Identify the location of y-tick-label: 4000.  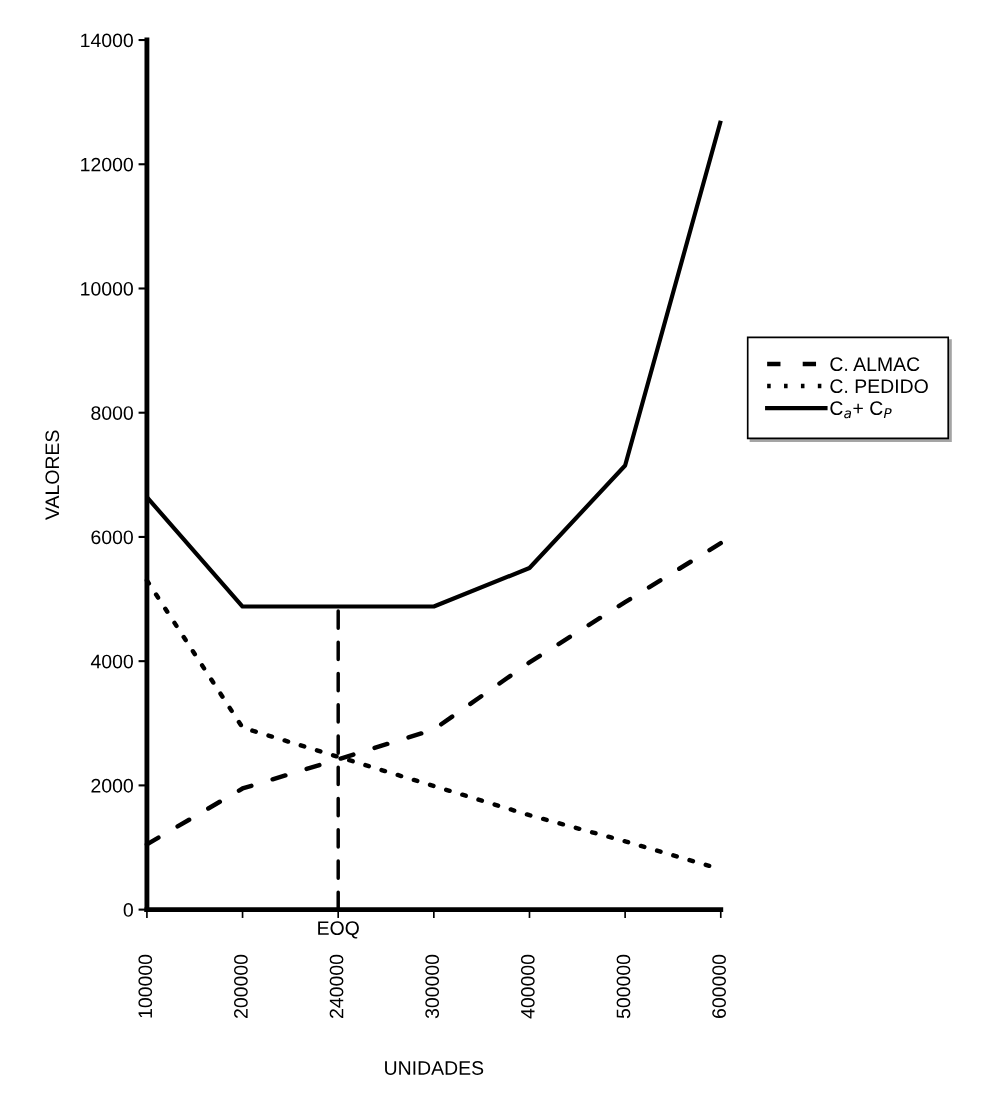
(111, 661).